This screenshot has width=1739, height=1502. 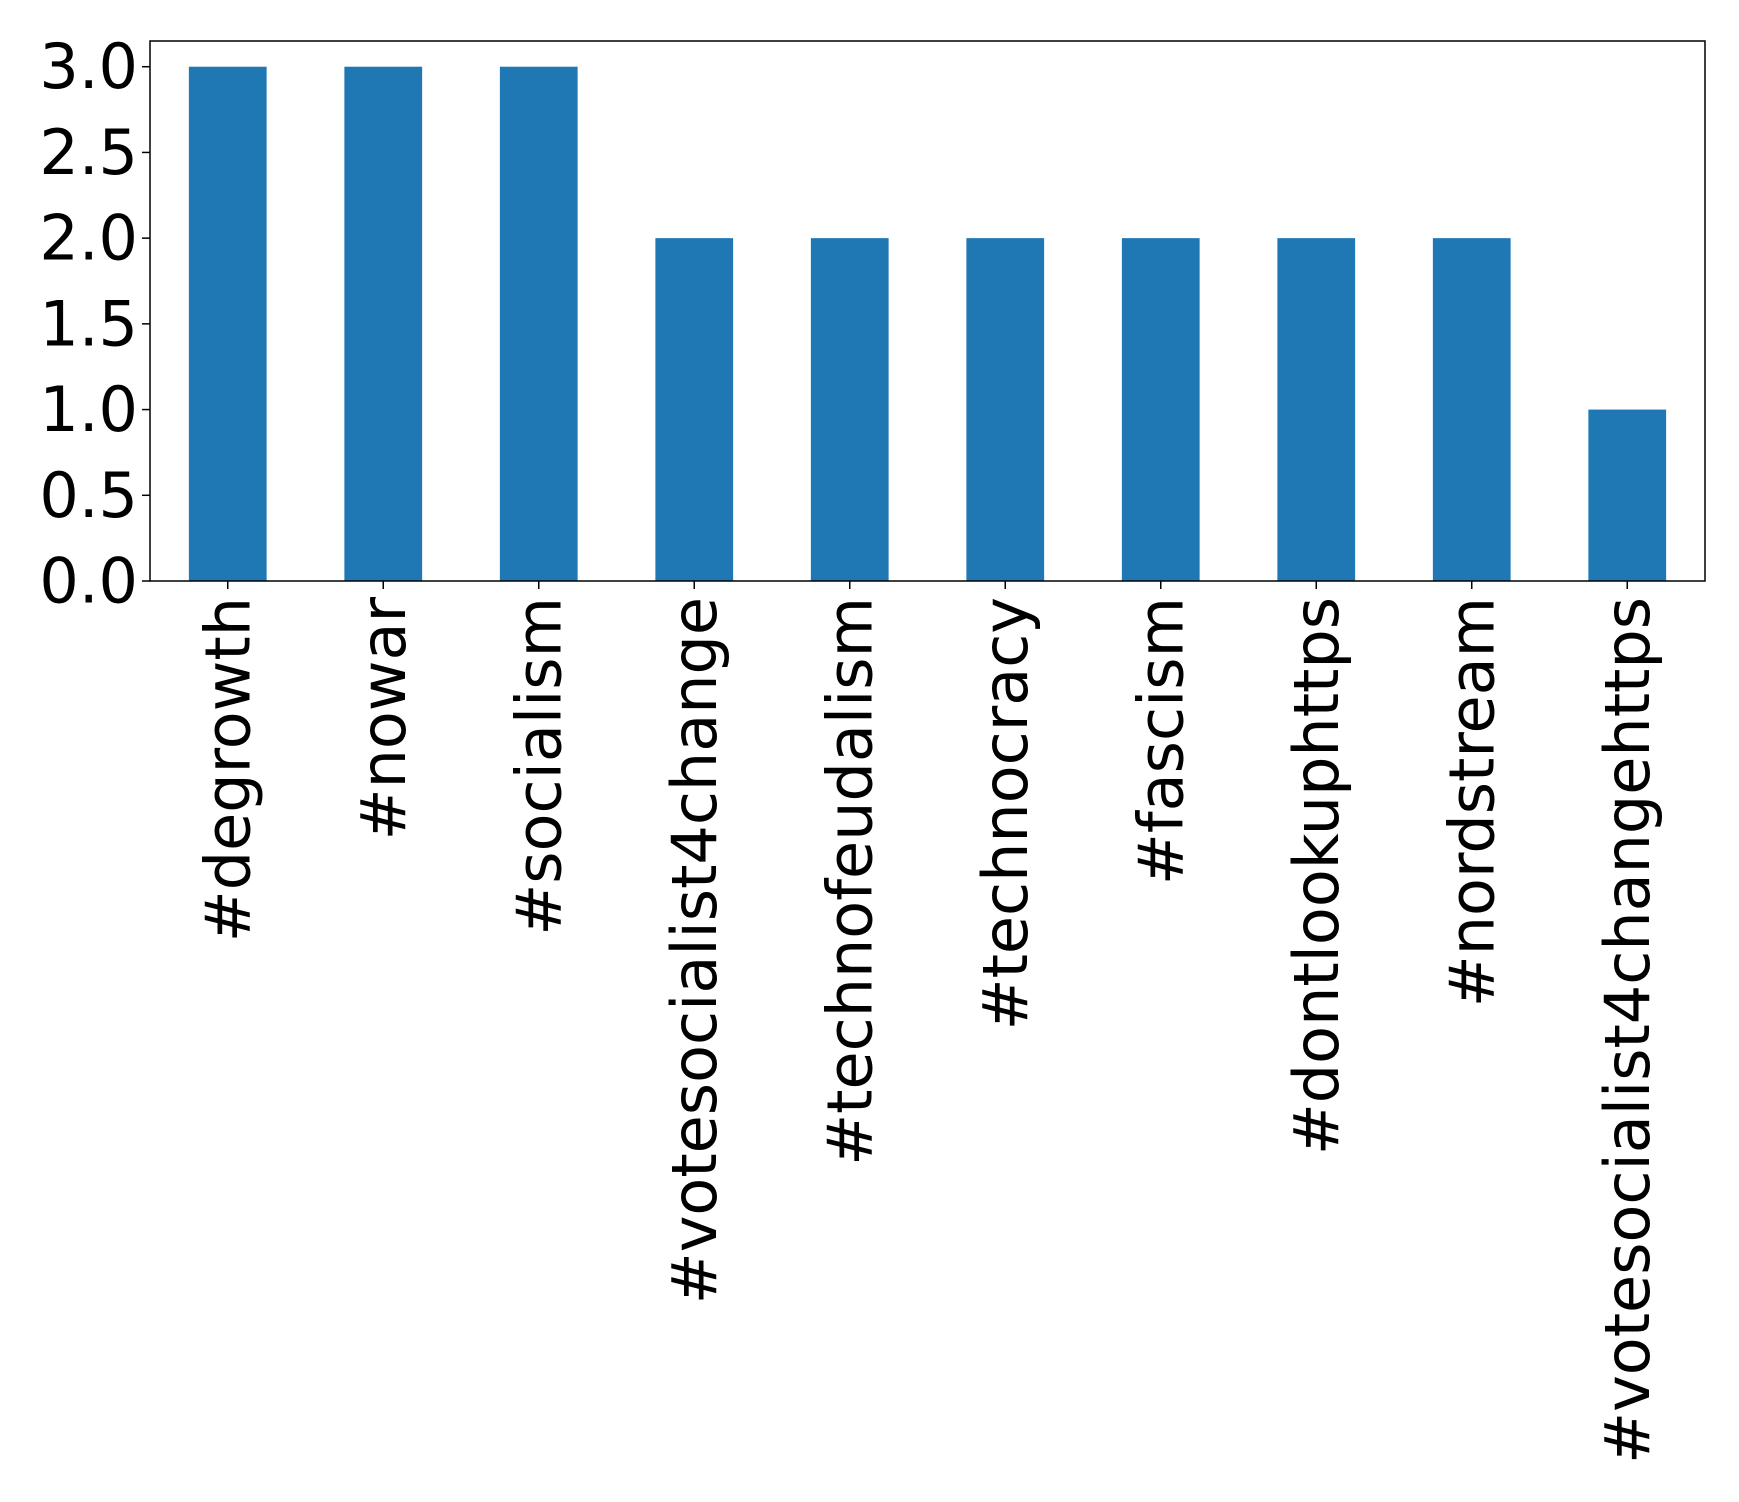 What do you see at coordinates (88, 409) in the screenshot?
I see `y-tick-label: 1.0` at bounding box center [88, 409].